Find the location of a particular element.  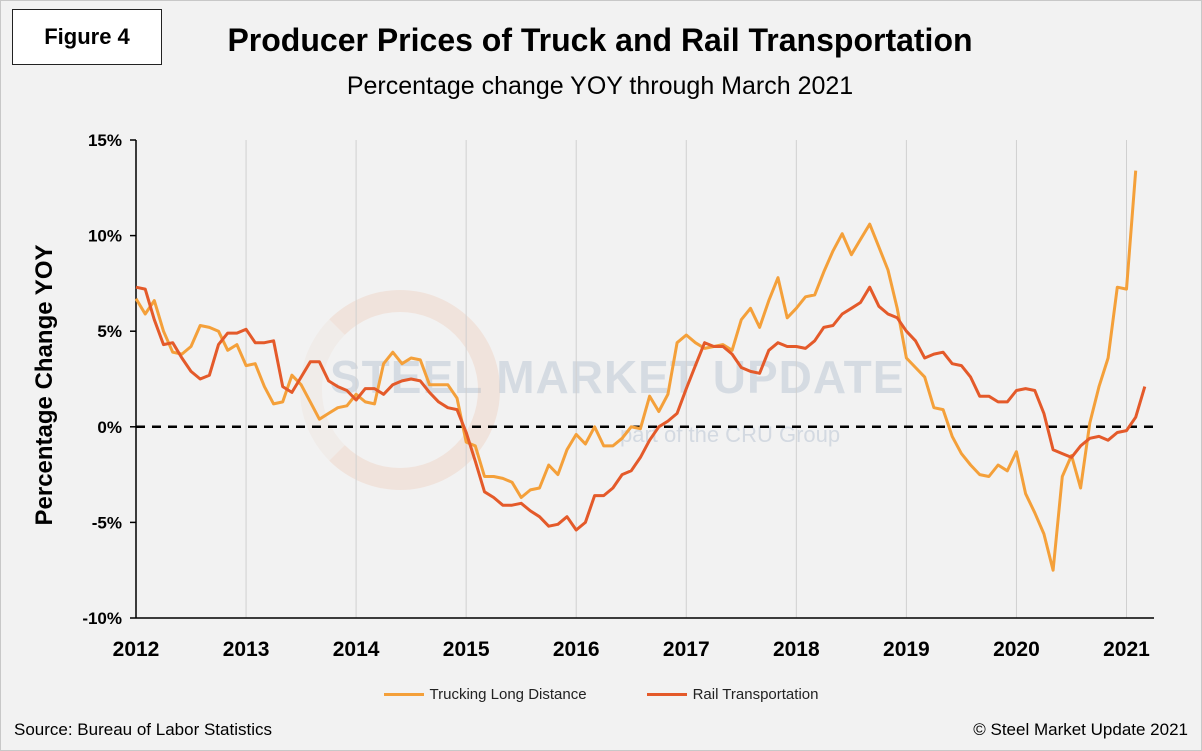

y-tick-label-1: -5% is located at coordinates (107, 522).